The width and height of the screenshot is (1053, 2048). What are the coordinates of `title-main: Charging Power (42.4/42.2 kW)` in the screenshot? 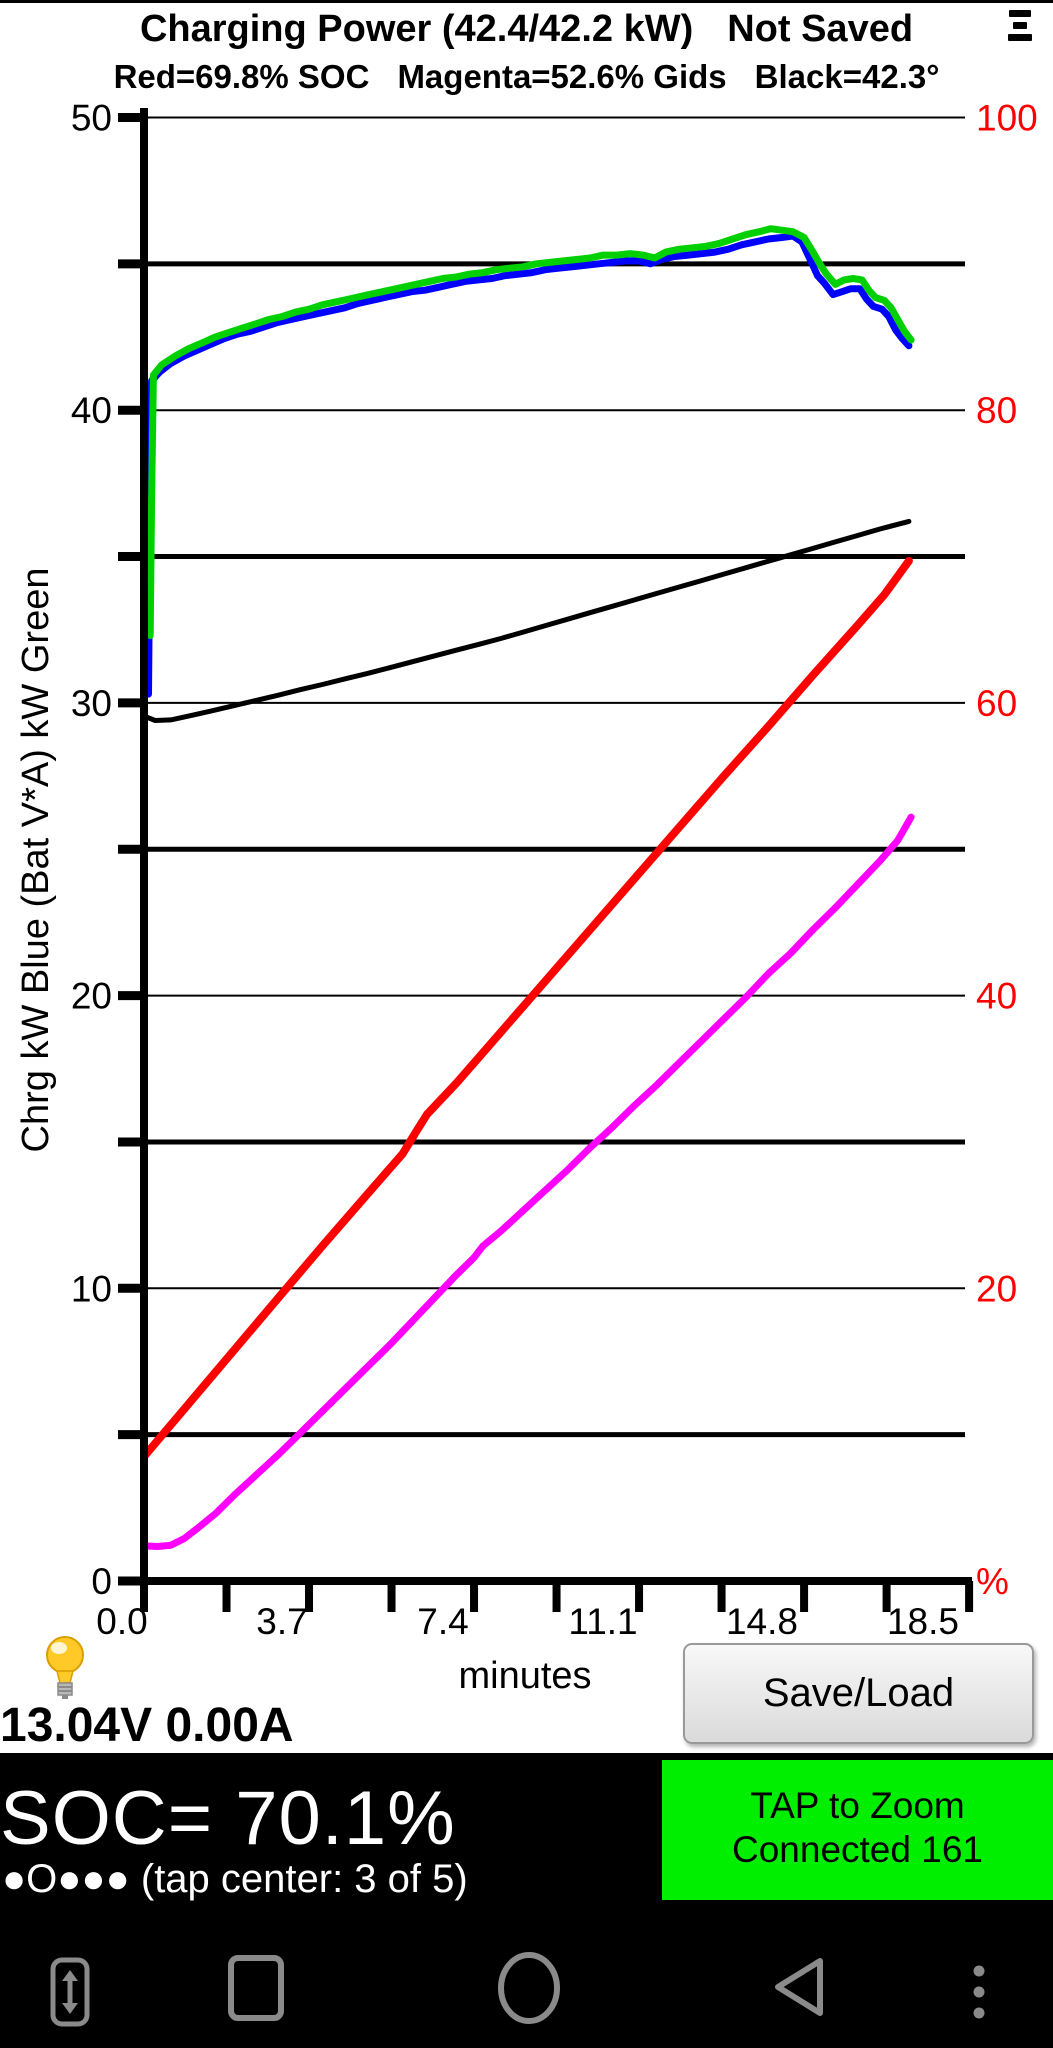 It's located at (416, 29).